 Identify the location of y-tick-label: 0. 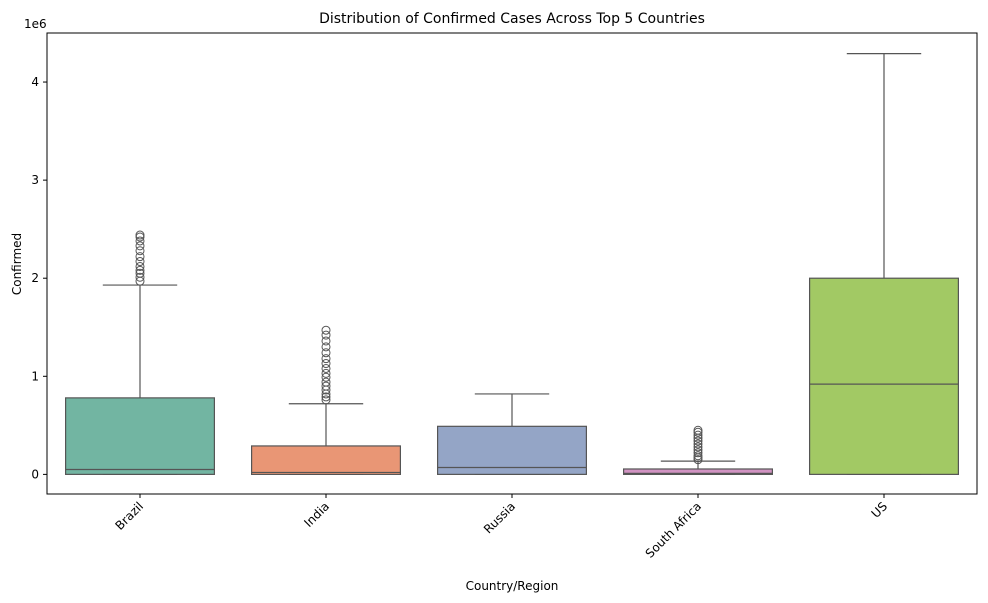
(35, 474).